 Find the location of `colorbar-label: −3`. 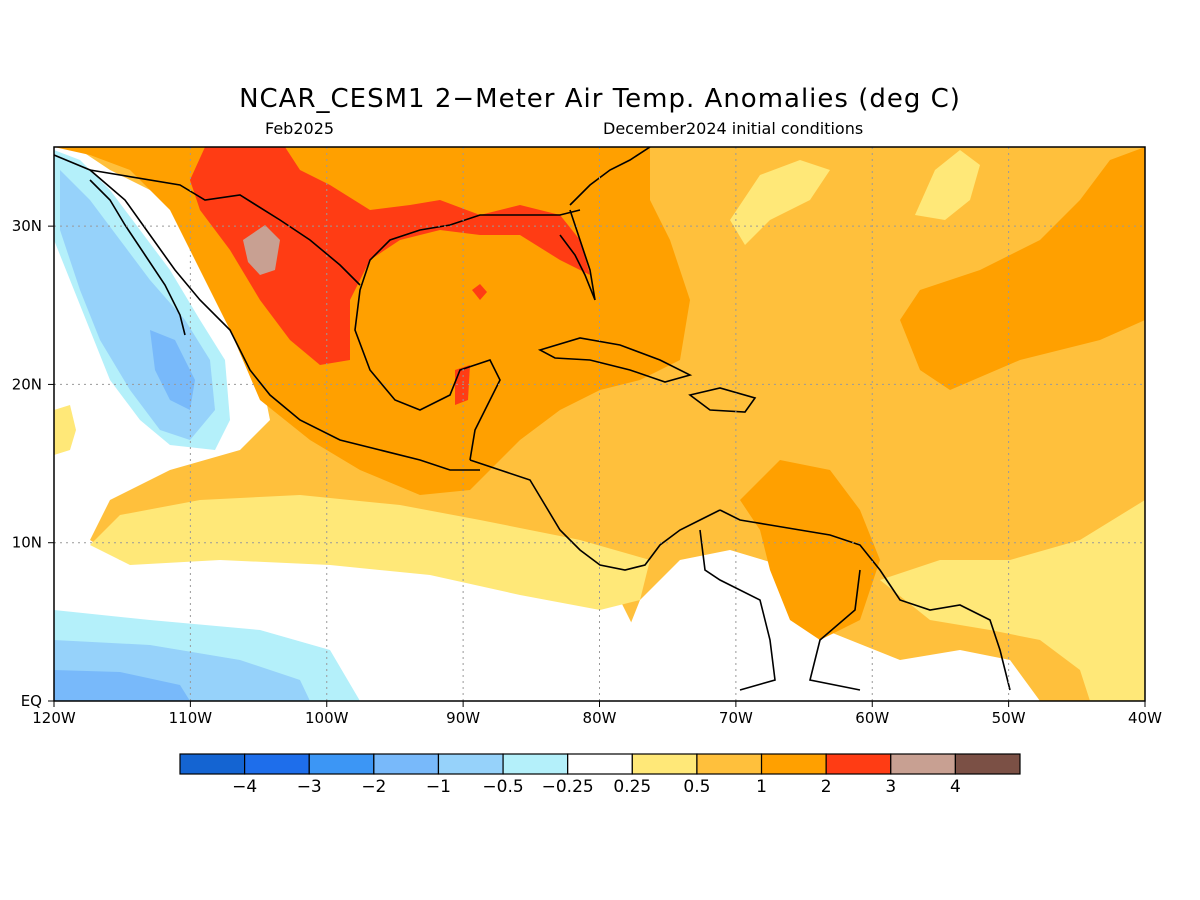

colorbar-label: −3 is located at coordinates (309, 787).